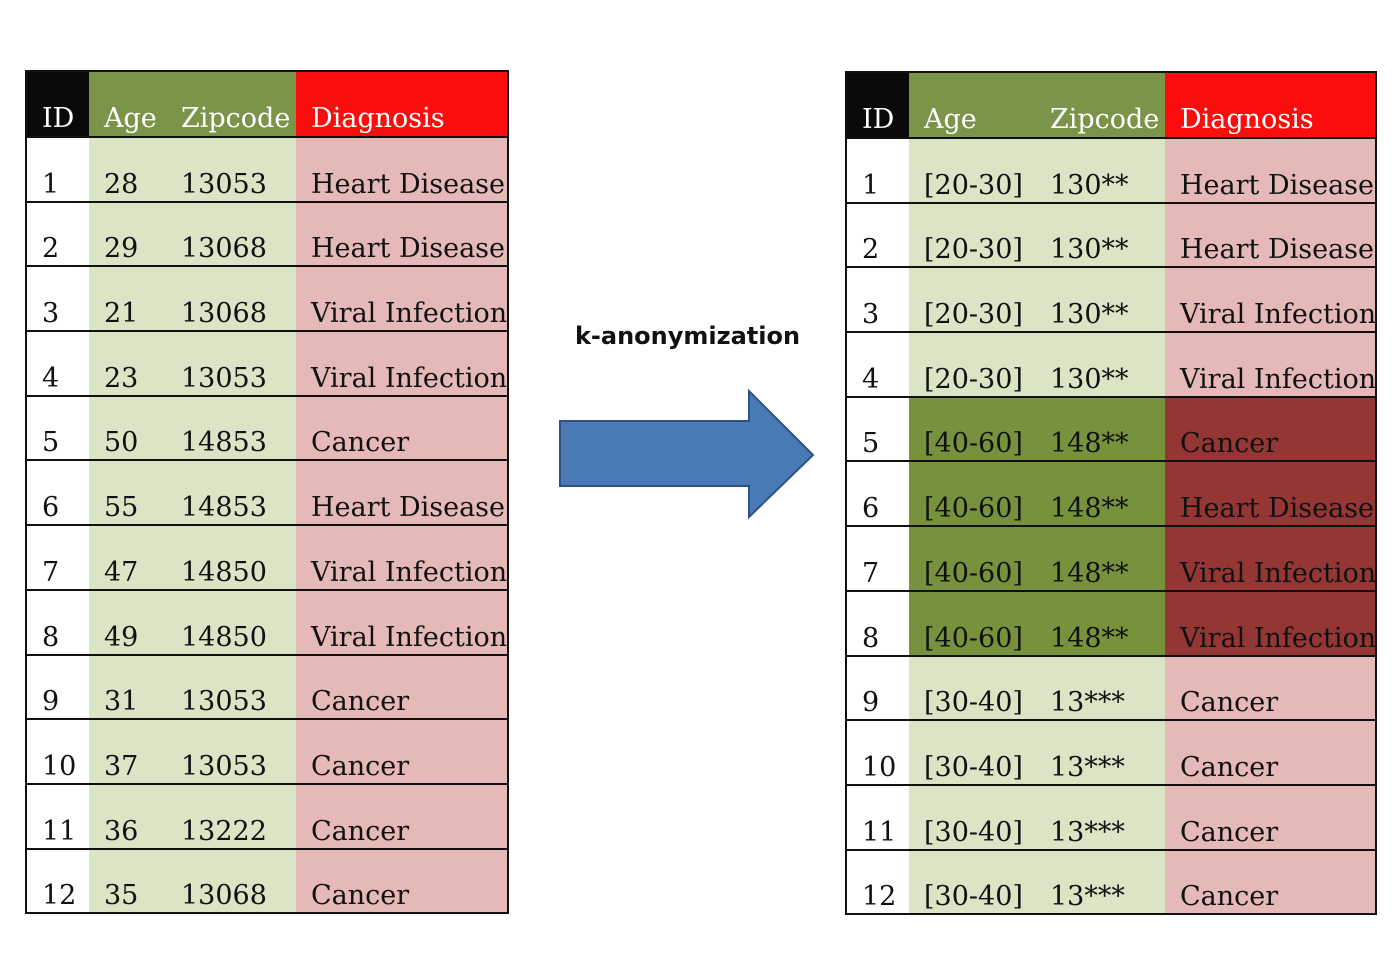 The image size is (1400, 962). What do you see at coordinates (127, 881) in the screenshot?
I see `cell-age: 35` at bounding box center [127, 881].